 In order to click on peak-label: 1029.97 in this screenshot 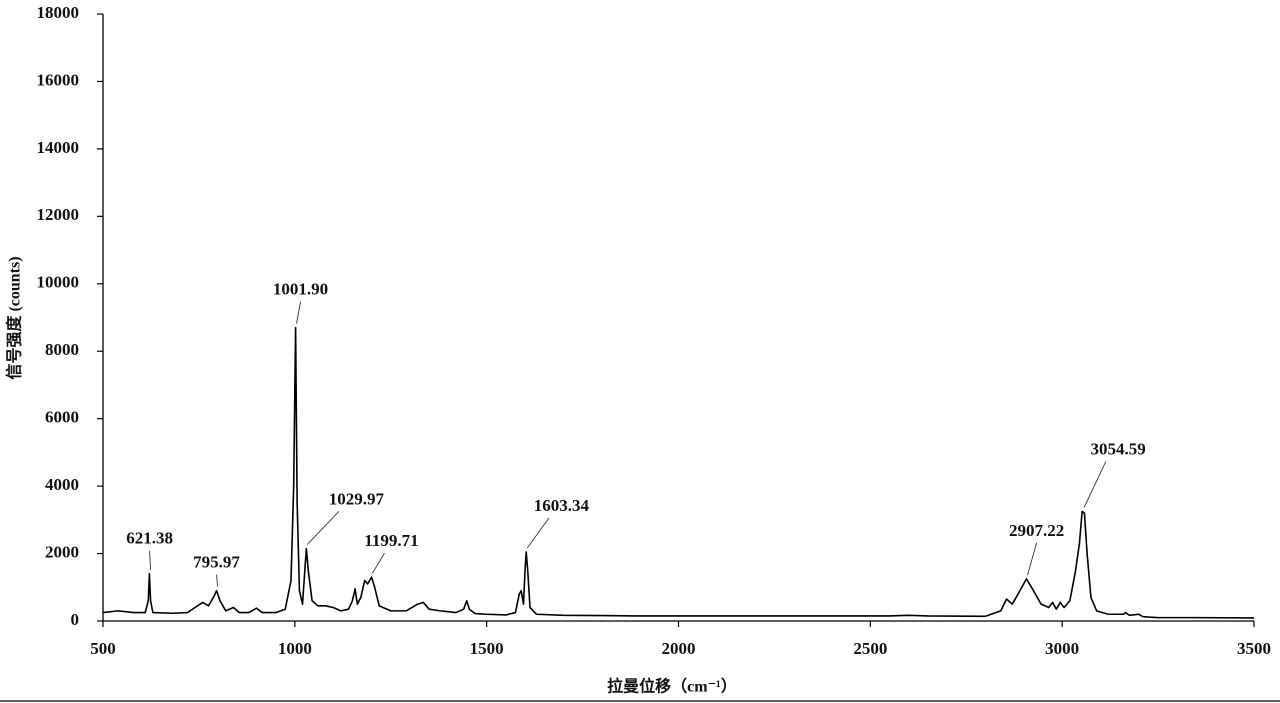, I will do `click(357, 498)`.